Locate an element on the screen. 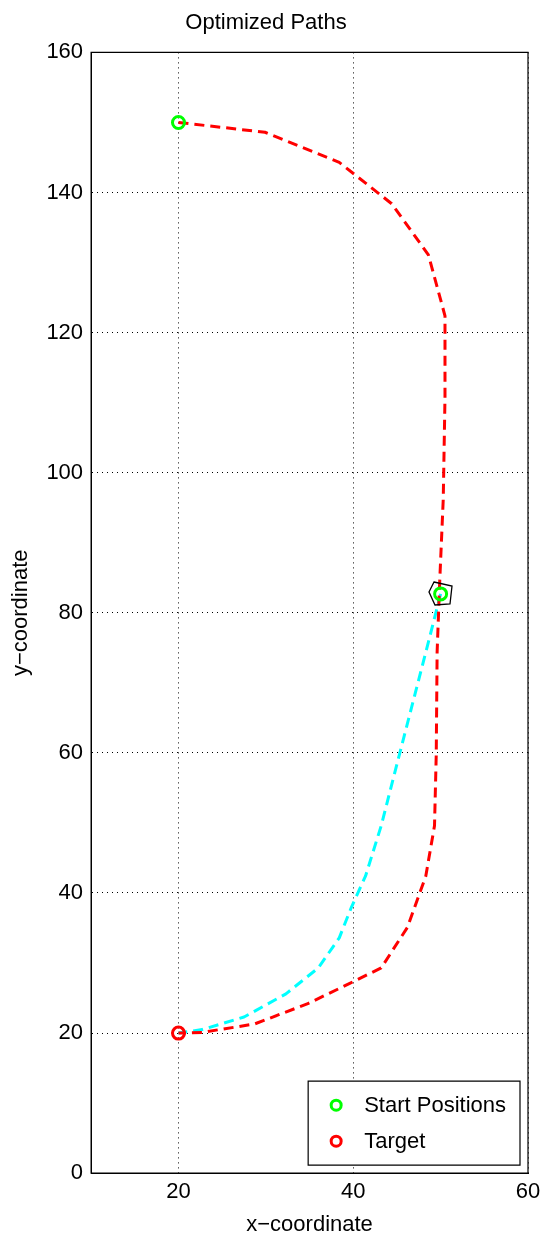 The height and width of the screenshot is (1242, 550). y-tick-label: 0 is located at coordinates (77, 1172).